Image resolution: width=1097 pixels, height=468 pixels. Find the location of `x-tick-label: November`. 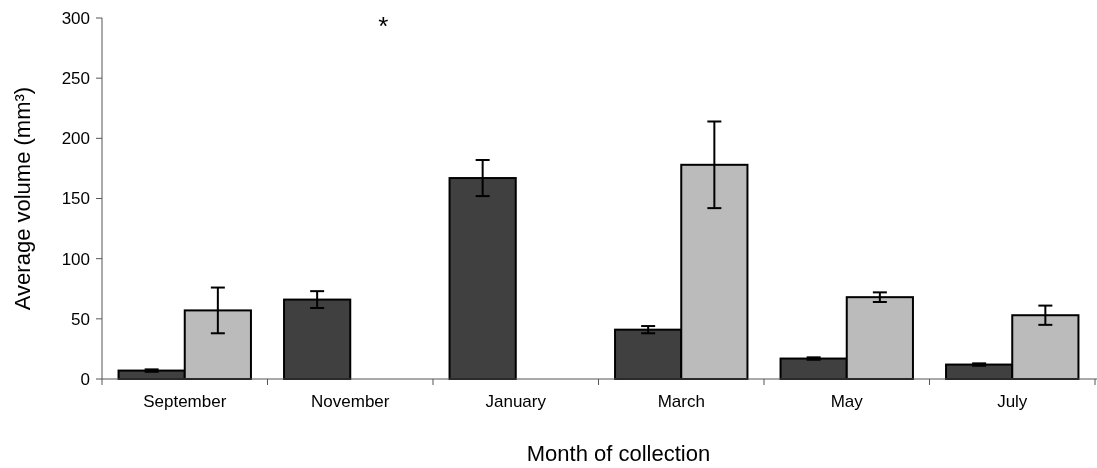

x-tick-label: November is located at coordinates (350, 401).